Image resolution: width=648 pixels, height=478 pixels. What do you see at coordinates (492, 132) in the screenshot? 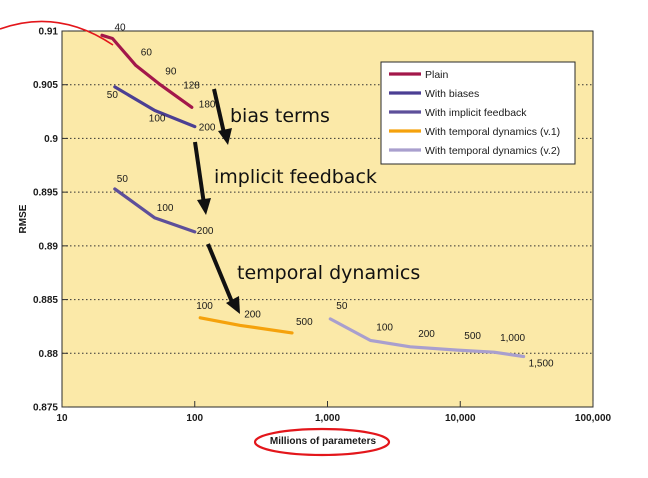
I see `legend-label: With temporal dynamics (v.1)` at bounding box center [492, 132].